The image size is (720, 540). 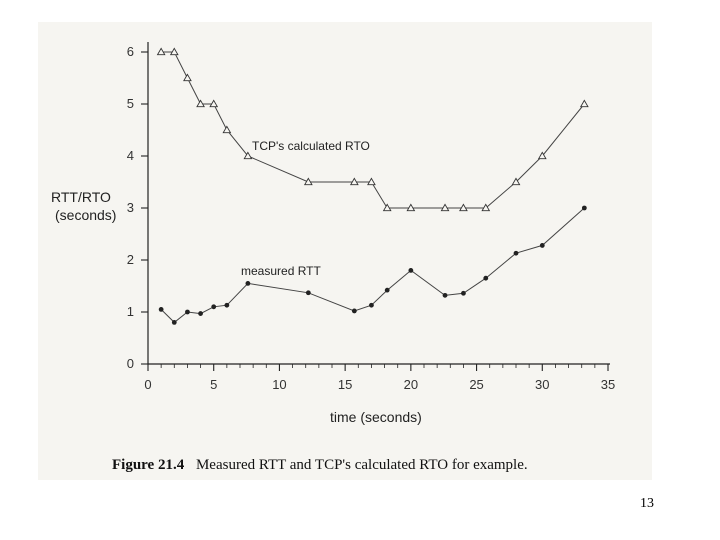 What do you see at coordinates (130, 51) in the screenshot?
I see `y-tick-label: 6` at bounding box center [130, 51].